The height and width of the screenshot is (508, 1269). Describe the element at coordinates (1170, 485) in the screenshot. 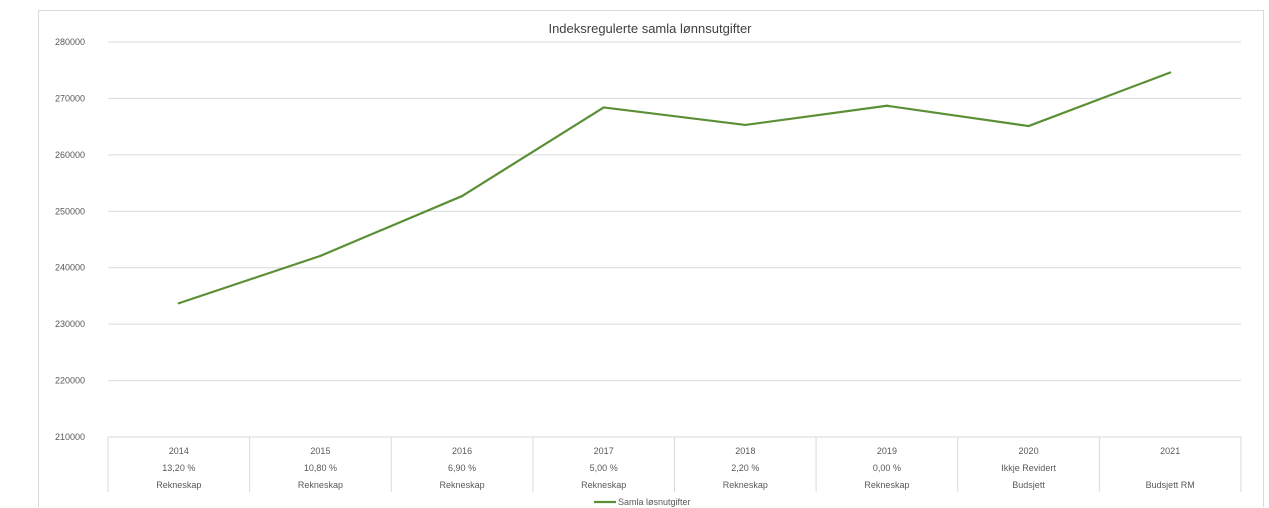

I see `category-label: Budsjett RM` at that location.